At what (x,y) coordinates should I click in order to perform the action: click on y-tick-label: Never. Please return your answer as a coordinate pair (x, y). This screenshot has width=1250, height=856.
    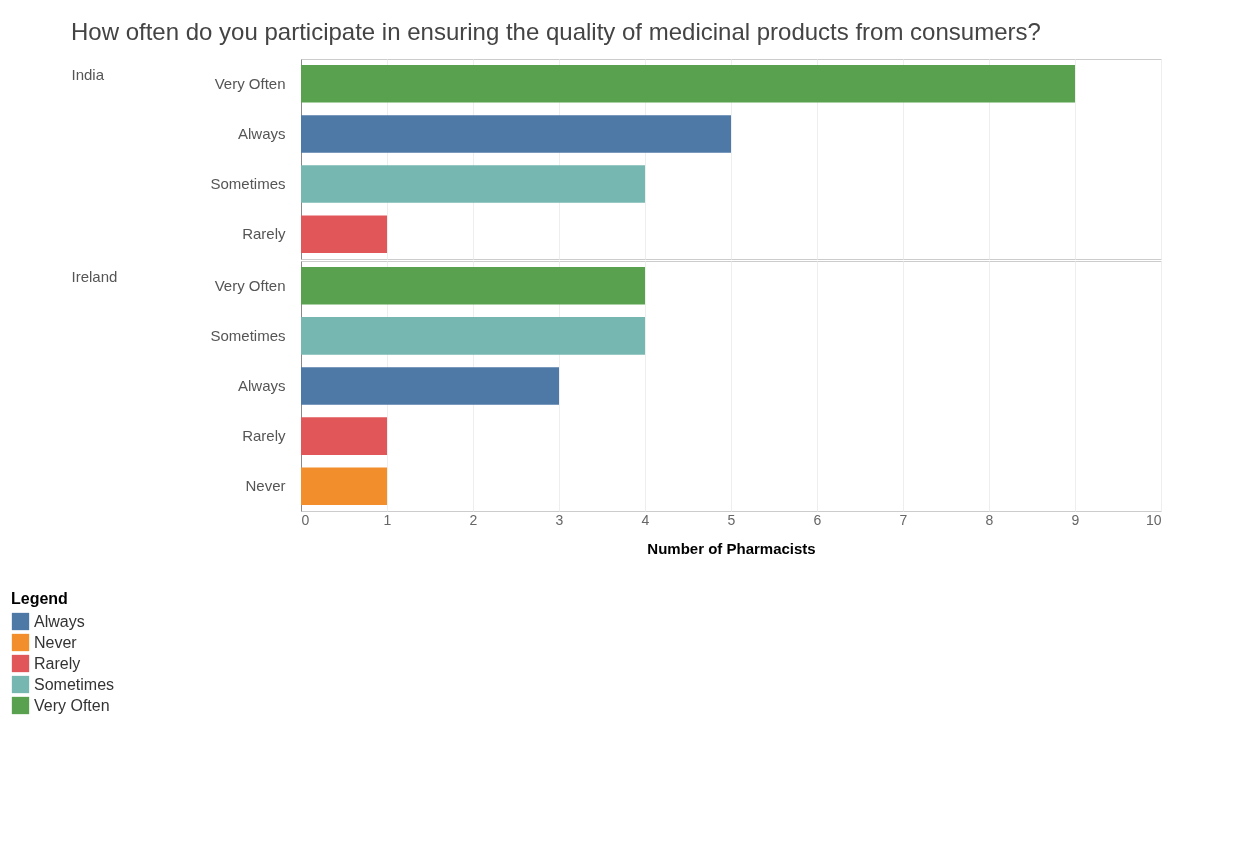
    Looking at the image, I should click on (265, 486).